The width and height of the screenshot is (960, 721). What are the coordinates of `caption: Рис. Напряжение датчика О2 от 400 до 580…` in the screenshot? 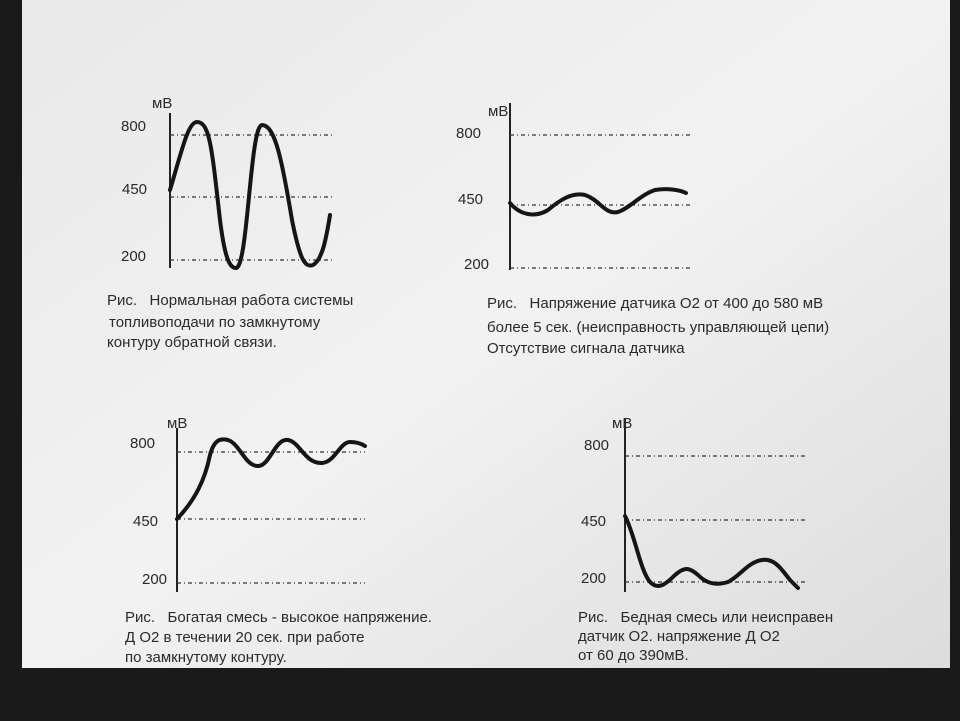 It's located at (655, 303).